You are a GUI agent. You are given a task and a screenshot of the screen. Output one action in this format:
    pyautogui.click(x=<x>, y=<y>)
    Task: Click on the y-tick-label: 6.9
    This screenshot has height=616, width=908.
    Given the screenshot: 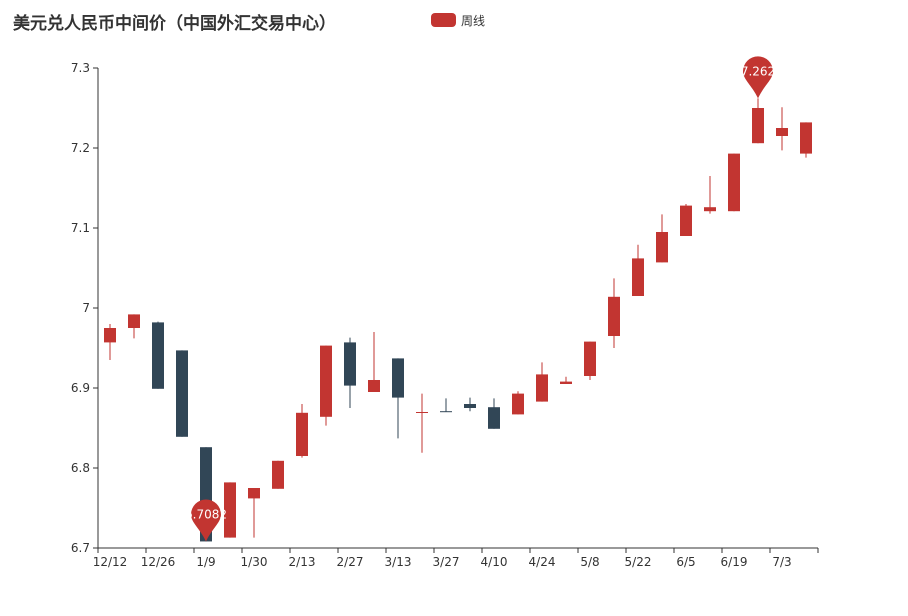 What is the action you would take?
    pyautogui.click(x=80, y=388)
    